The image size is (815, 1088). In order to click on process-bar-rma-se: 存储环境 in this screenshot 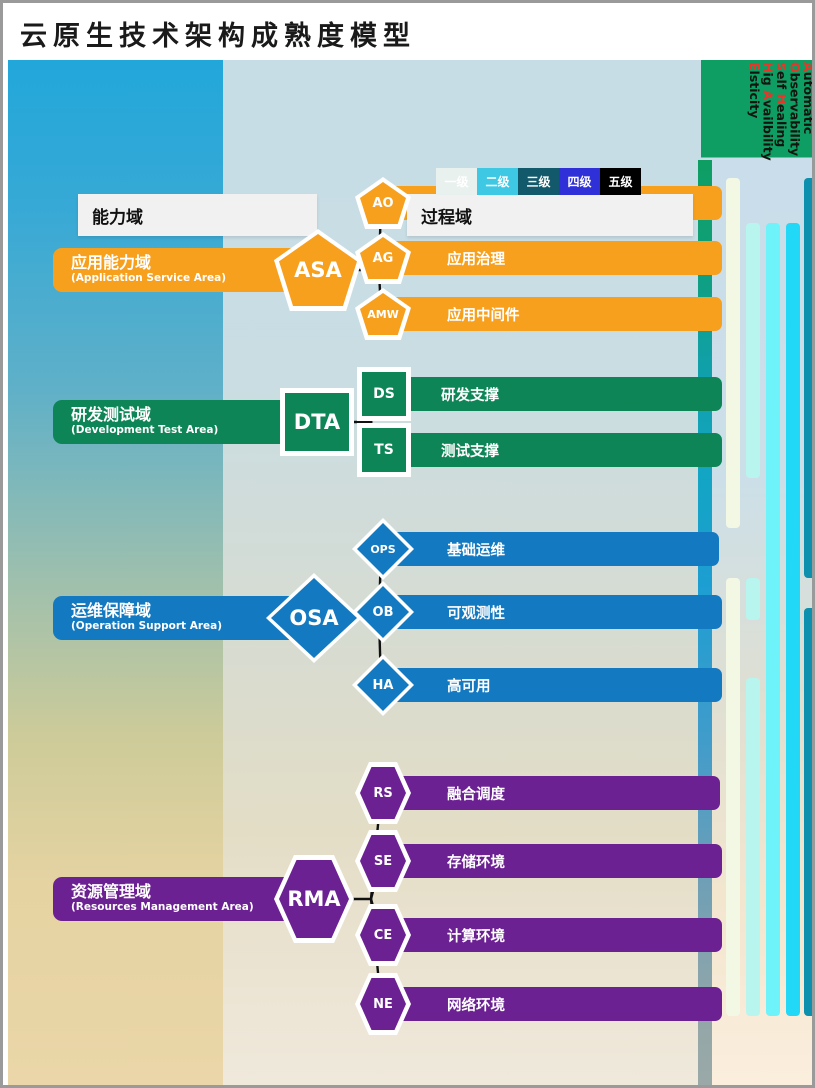, I will do `click(555, 861)`.